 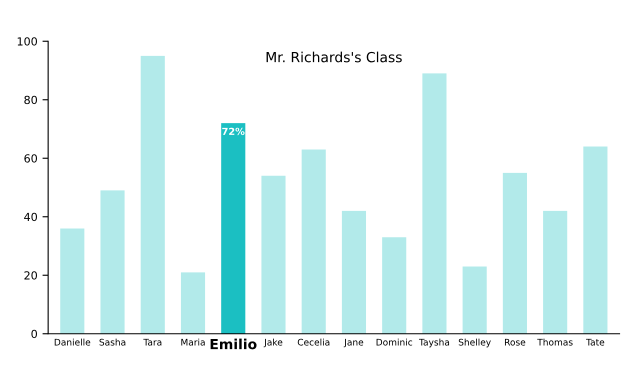 I want to click on y-tick-label: 80, so click(x=30, y=100).